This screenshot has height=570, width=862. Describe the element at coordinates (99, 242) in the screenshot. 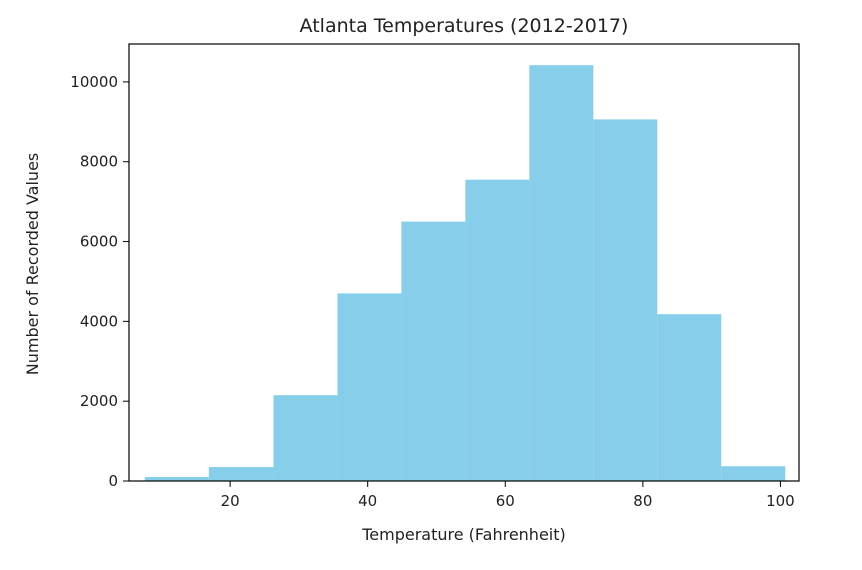

I see `y-tick-label: 6000` at that location.